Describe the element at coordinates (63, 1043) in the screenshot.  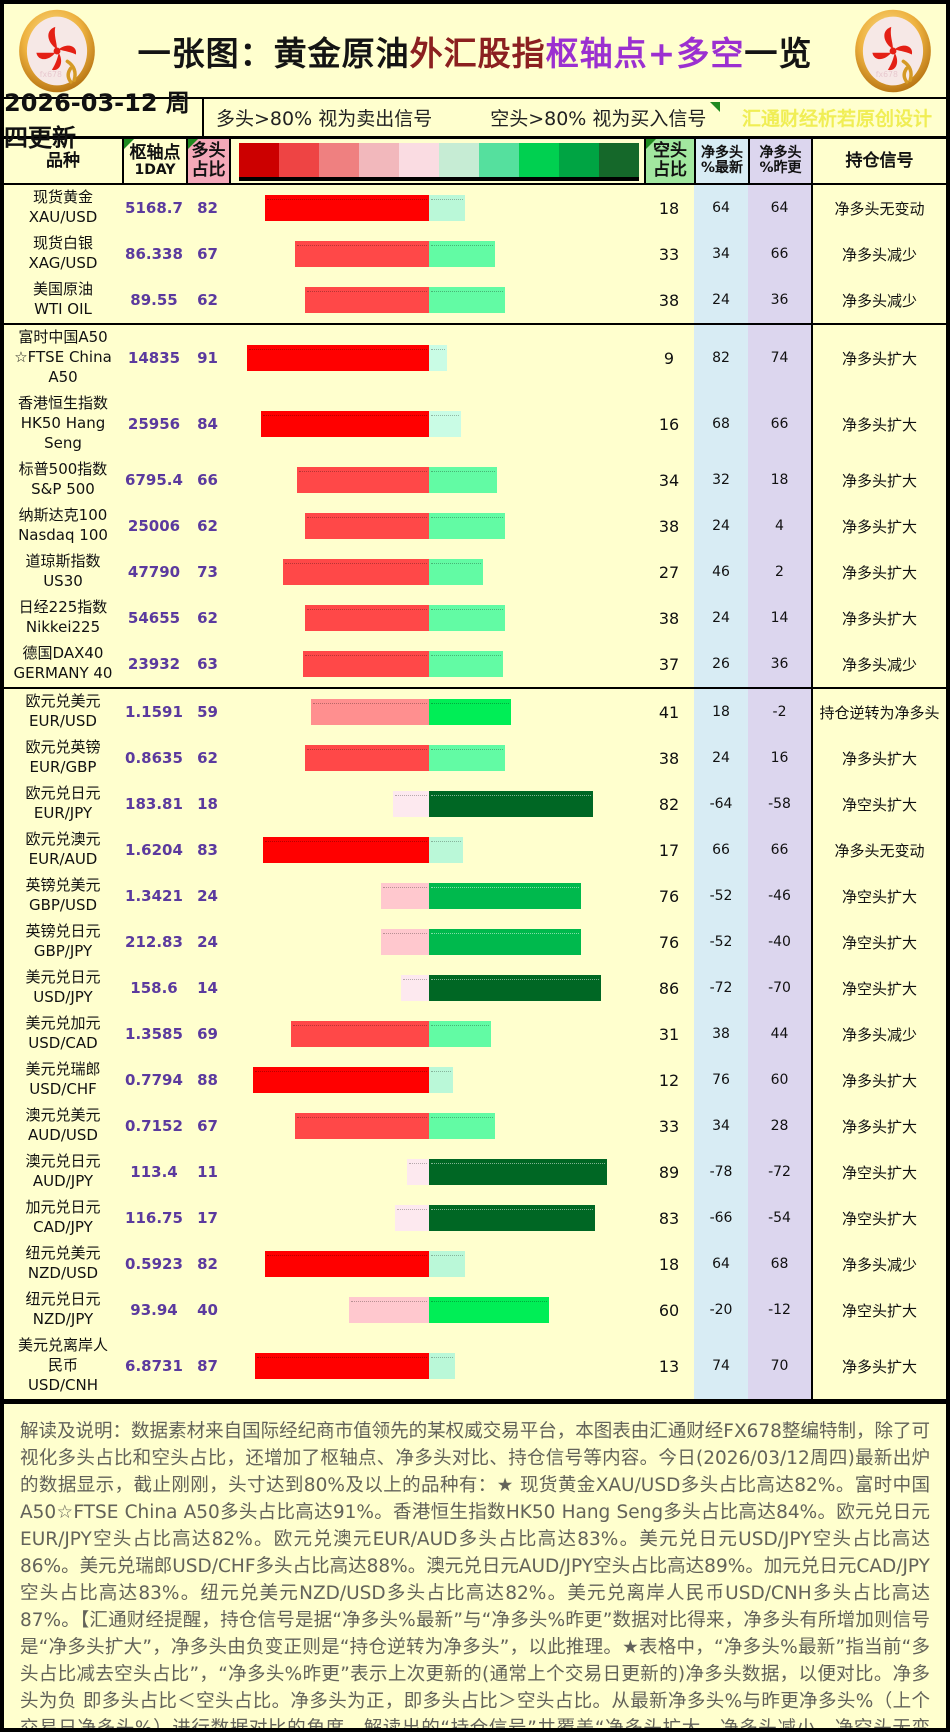
I see `instrument-name-line: USD/CAD` at that location.